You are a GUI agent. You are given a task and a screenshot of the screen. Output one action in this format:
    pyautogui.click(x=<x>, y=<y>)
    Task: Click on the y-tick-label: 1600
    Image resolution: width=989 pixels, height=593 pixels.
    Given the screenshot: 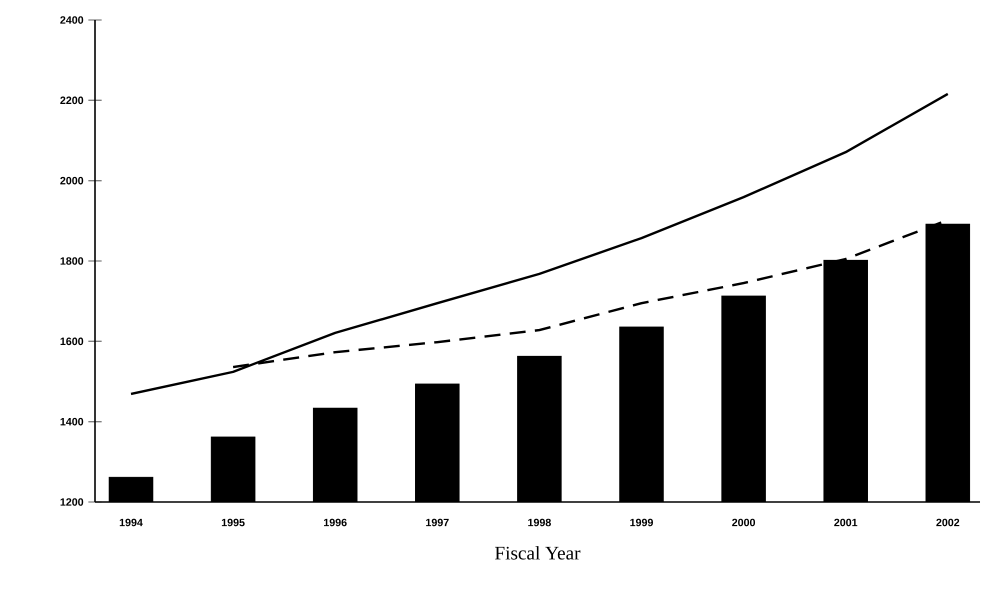 What is the action you would take?
    pyautogui.click(x=72, y=342)
    